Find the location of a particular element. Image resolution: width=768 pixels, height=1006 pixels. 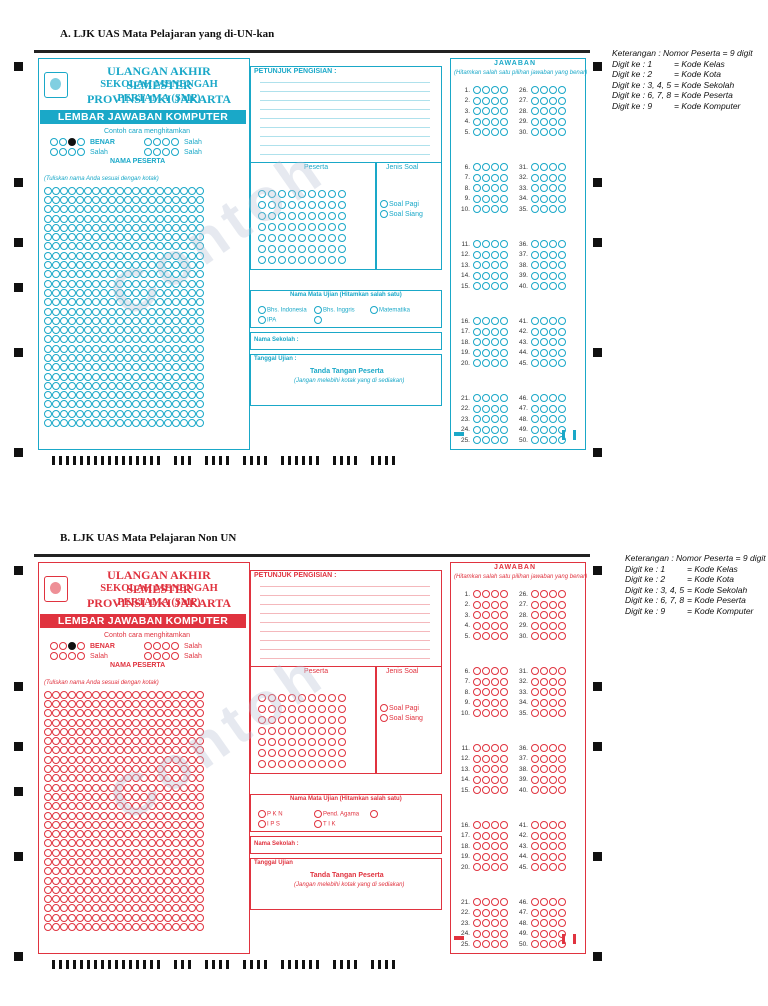

subject-option is located at coordinates (374, 814).